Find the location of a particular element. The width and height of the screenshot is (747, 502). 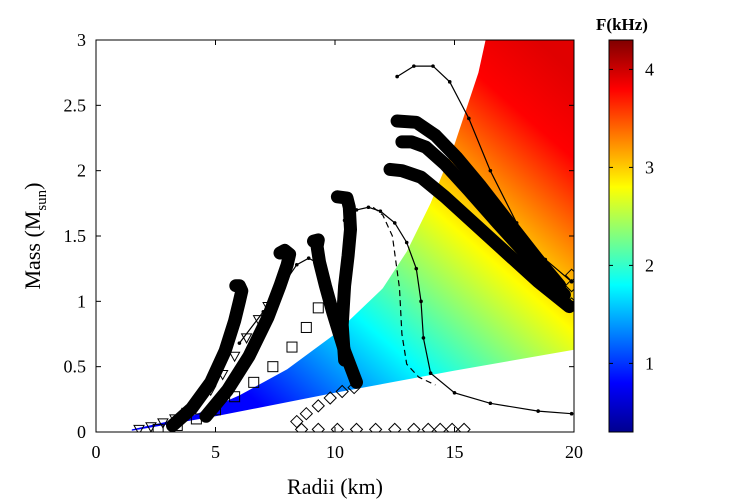

y-axis-title-main: Mass (M is located at coordinates (32, 250).